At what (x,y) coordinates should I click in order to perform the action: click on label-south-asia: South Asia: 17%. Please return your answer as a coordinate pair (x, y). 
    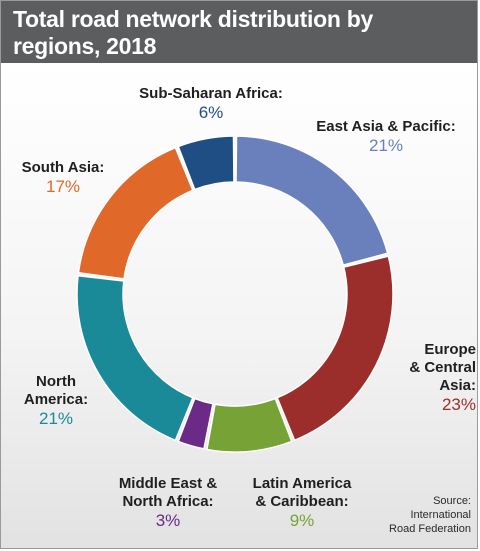
    Looking at the image, I should click on (63, 178).